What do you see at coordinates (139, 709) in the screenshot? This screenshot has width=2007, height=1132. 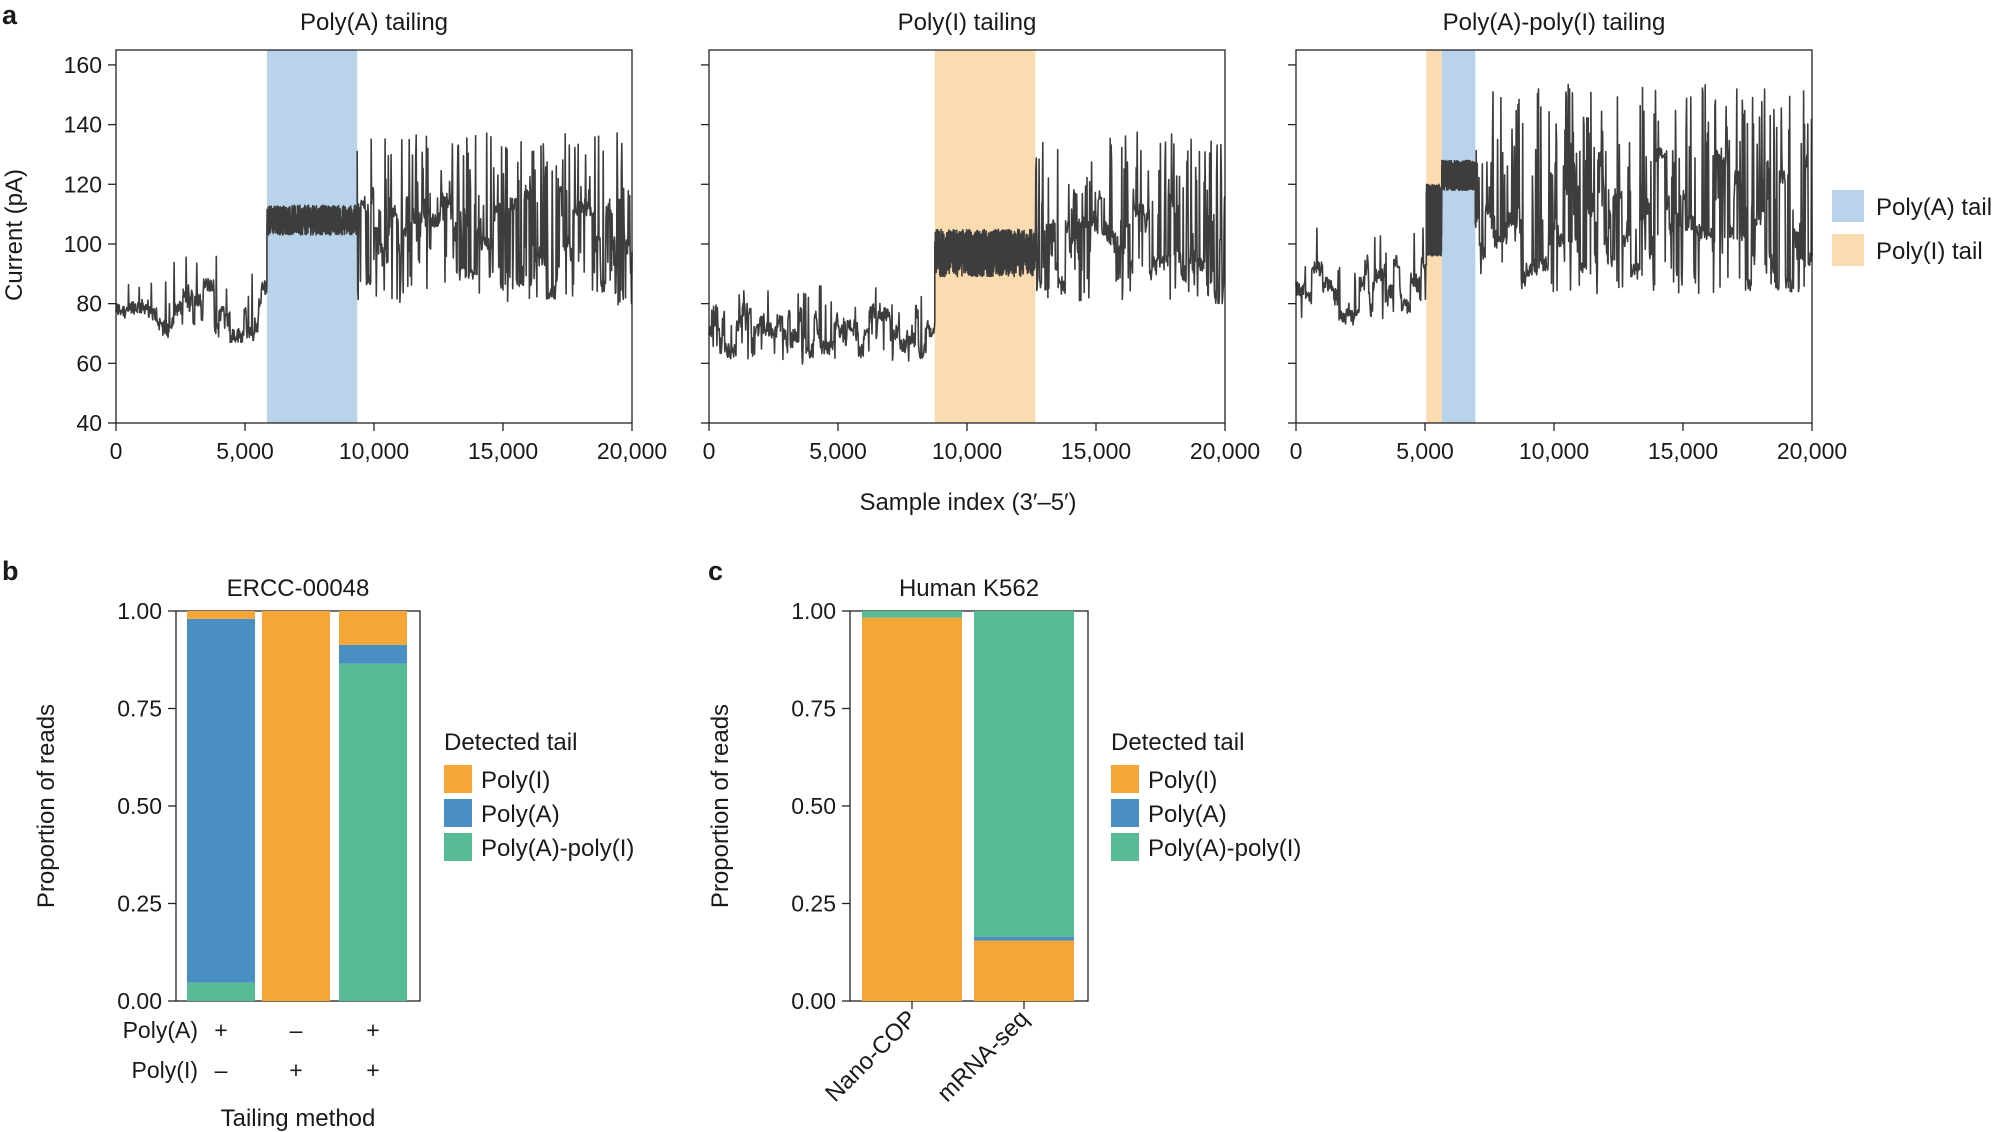 I see `panel-b-y-tick-label-3: 0.75` at bounding box center [139, 709].